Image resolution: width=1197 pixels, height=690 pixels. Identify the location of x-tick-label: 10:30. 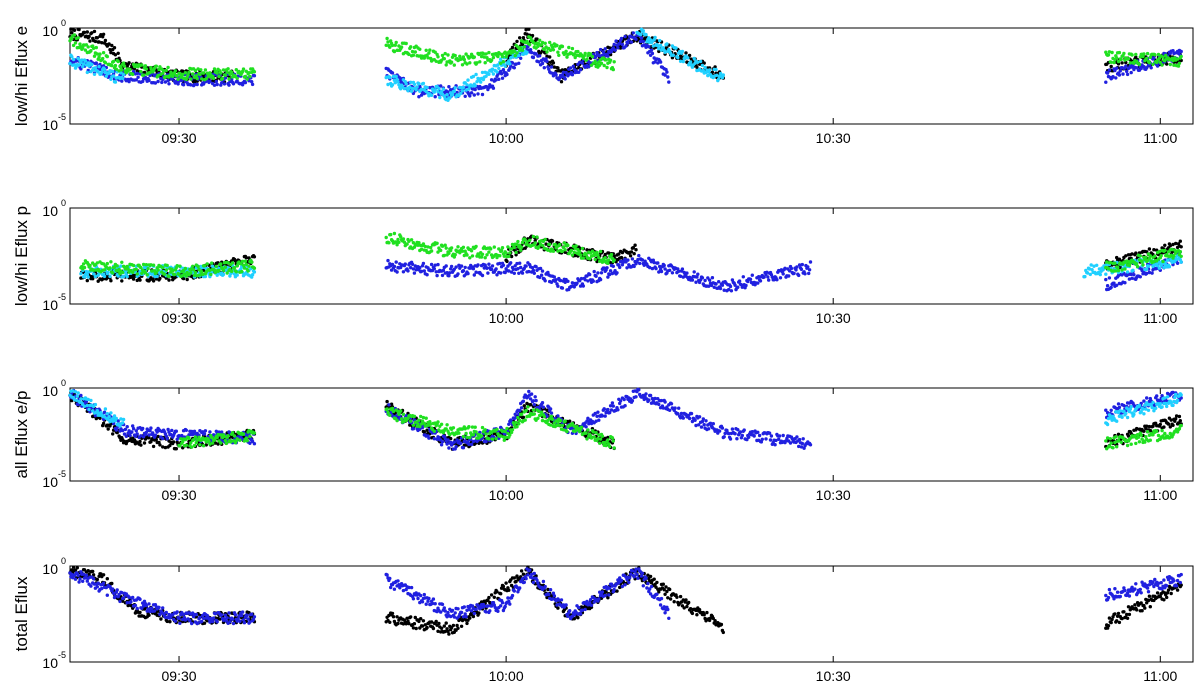
(833, 138).